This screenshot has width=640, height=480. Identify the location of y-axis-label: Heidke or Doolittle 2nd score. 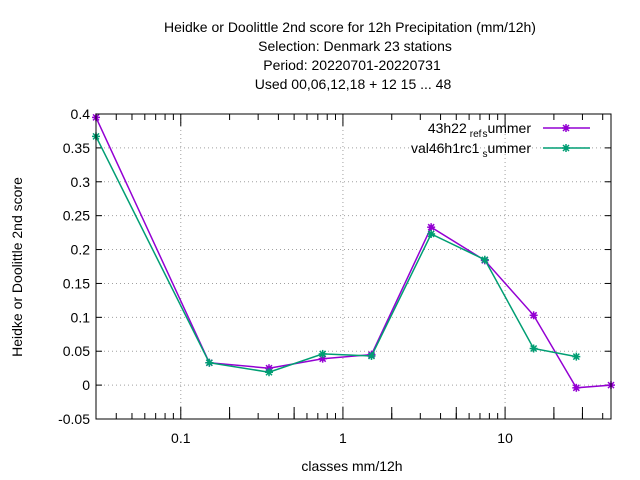
(17, 267).